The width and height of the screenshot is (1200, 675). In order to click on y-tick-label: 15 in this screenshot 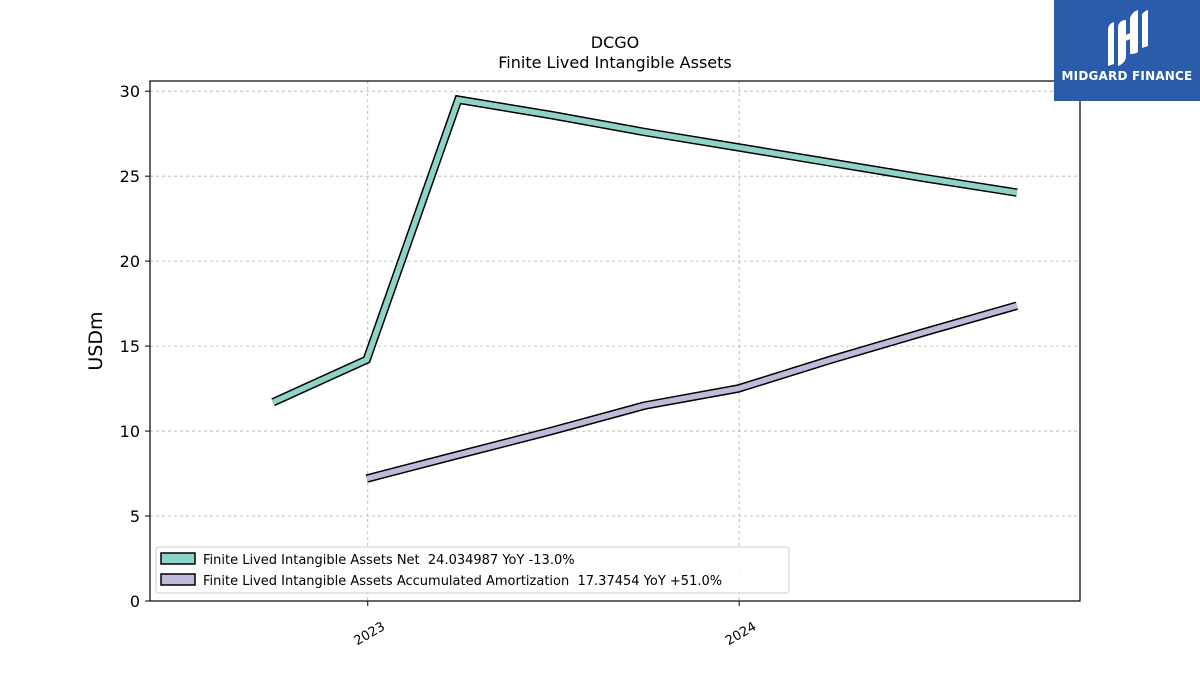, I will do `click(130, 346)`.